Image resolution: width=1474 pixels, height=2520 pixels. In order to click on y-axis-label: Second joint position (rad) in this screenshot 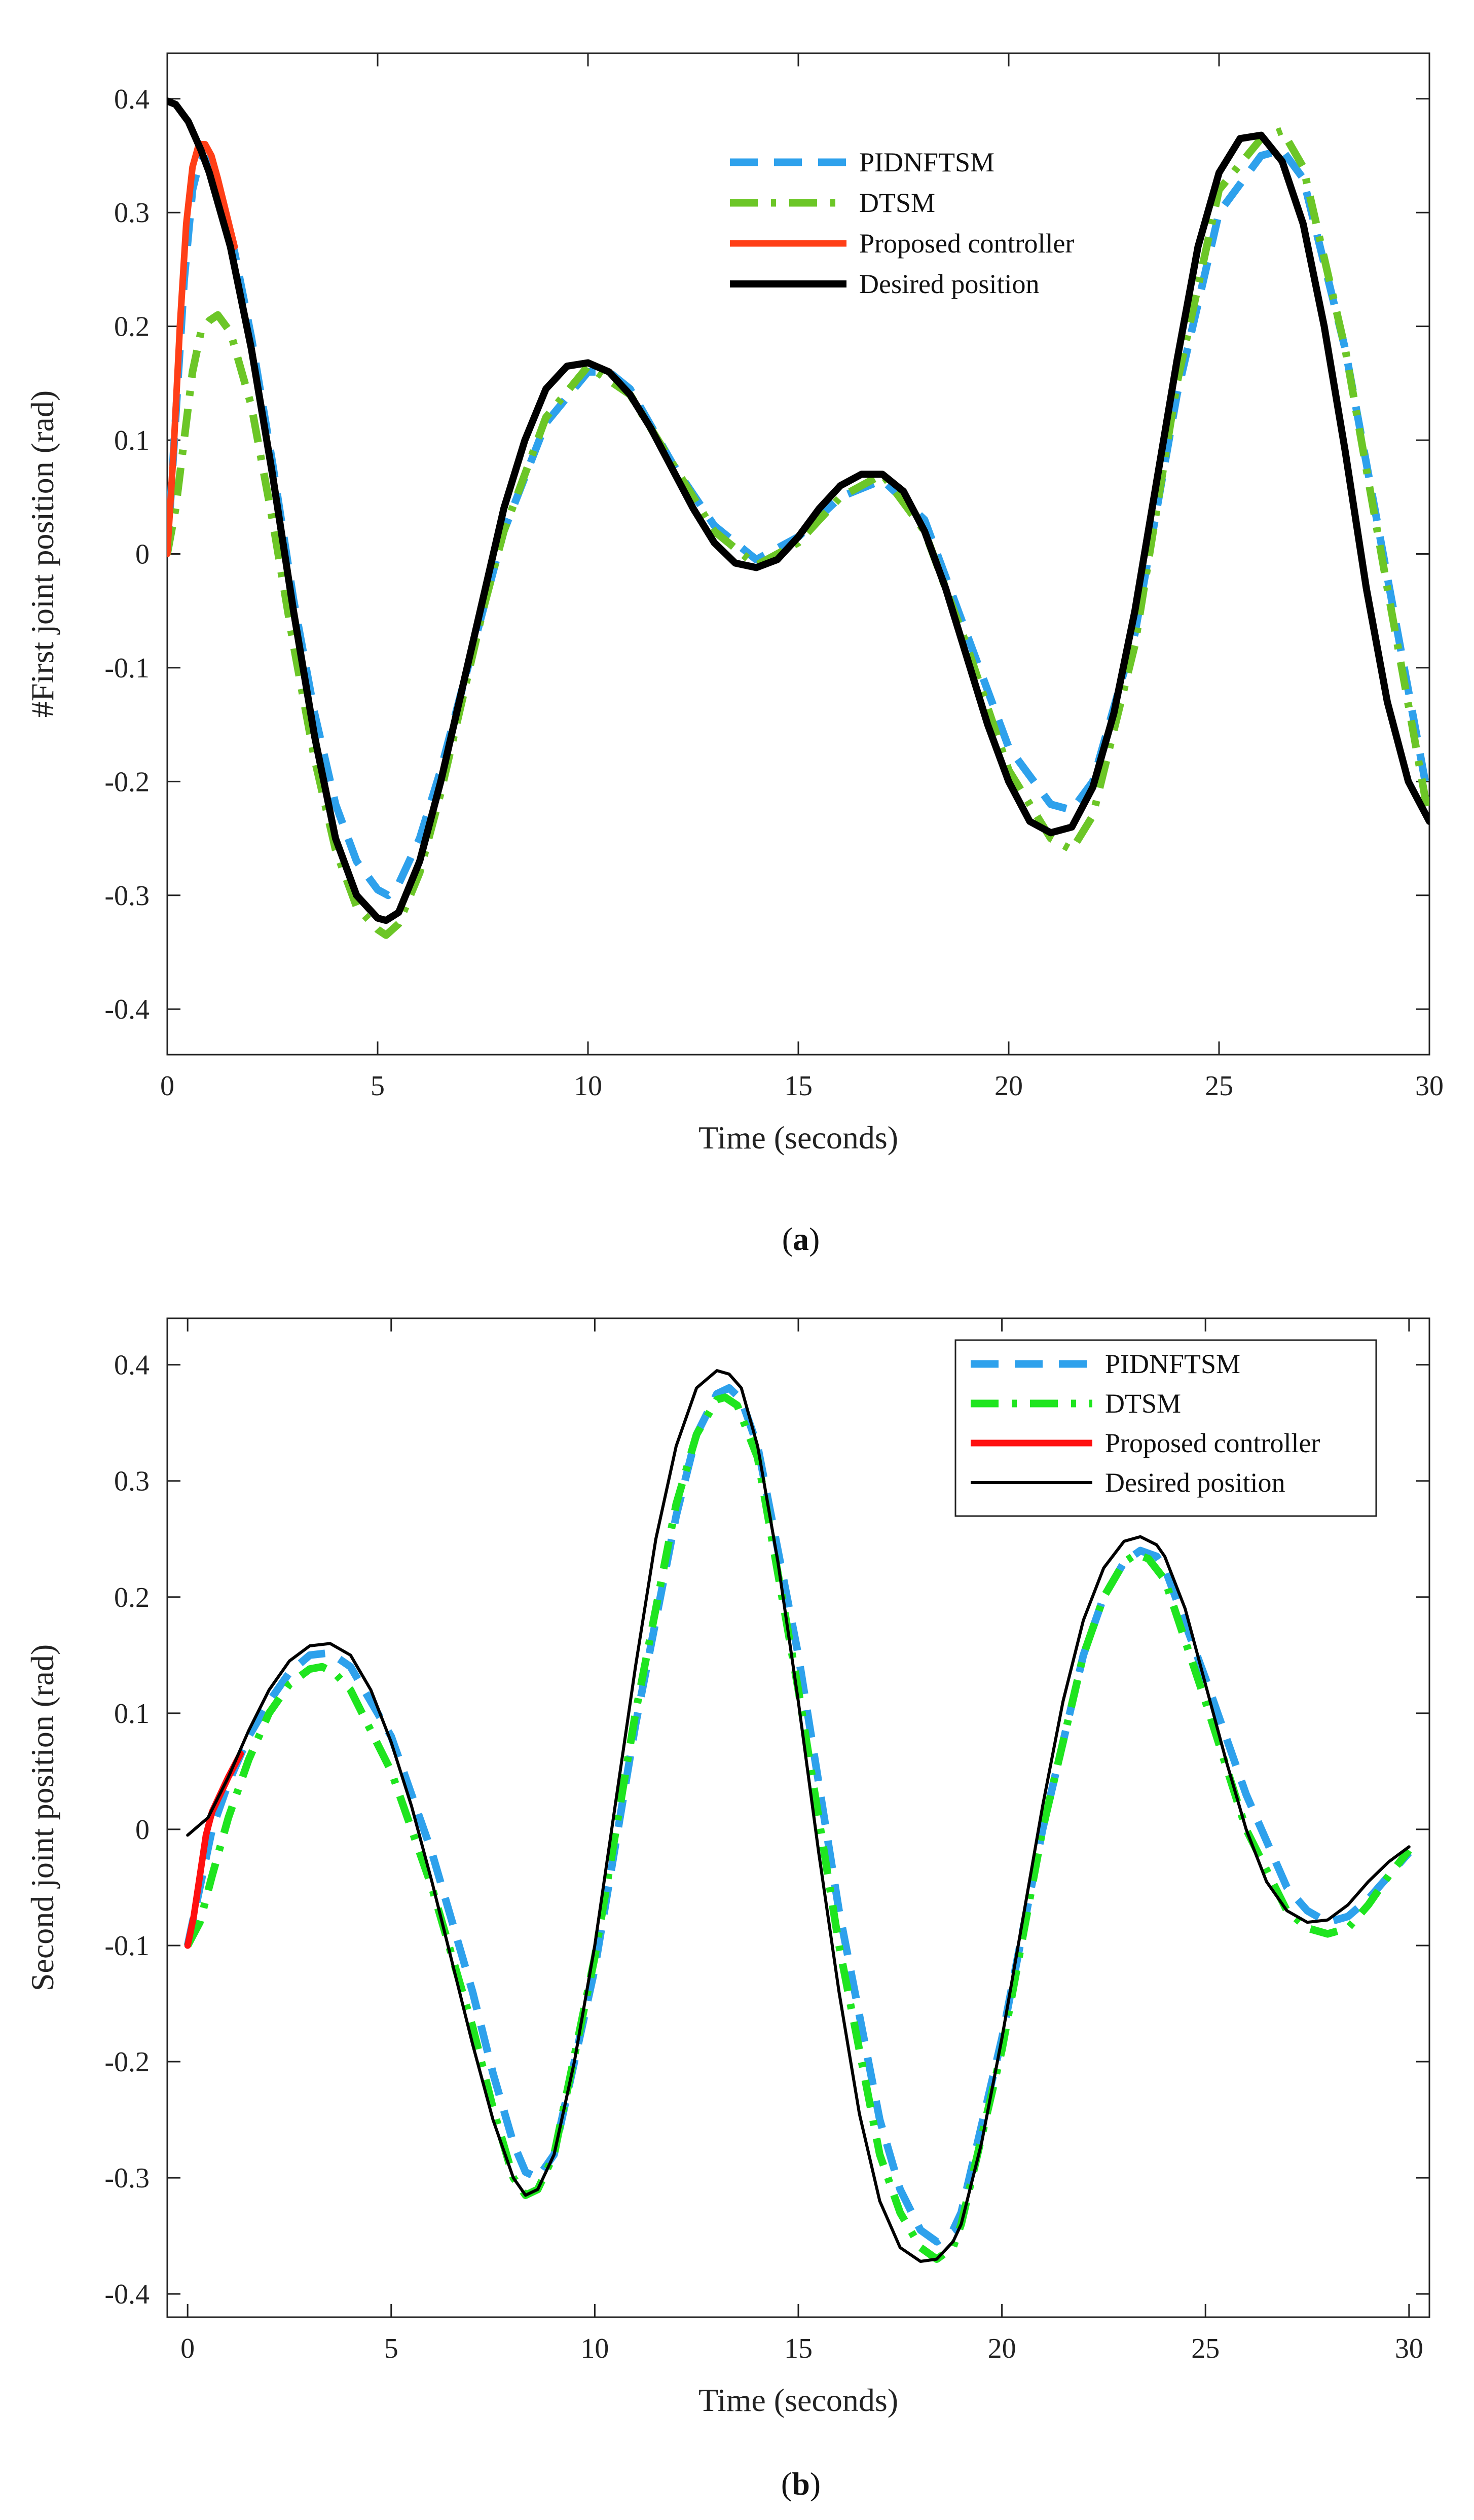, I will do `click(42, 1817)`.